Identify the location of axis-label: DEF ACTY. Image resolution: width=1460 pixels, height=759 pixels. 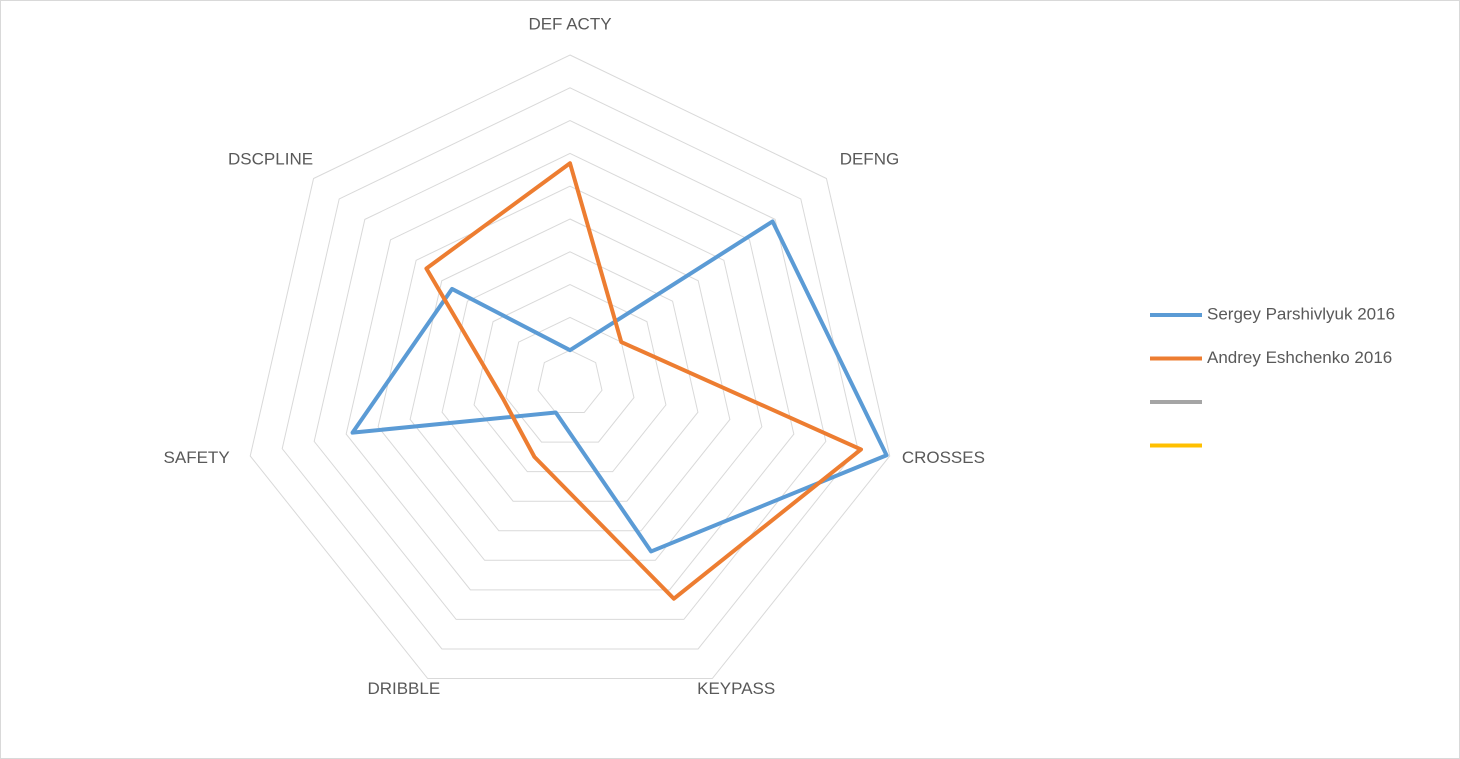
(569, 23).